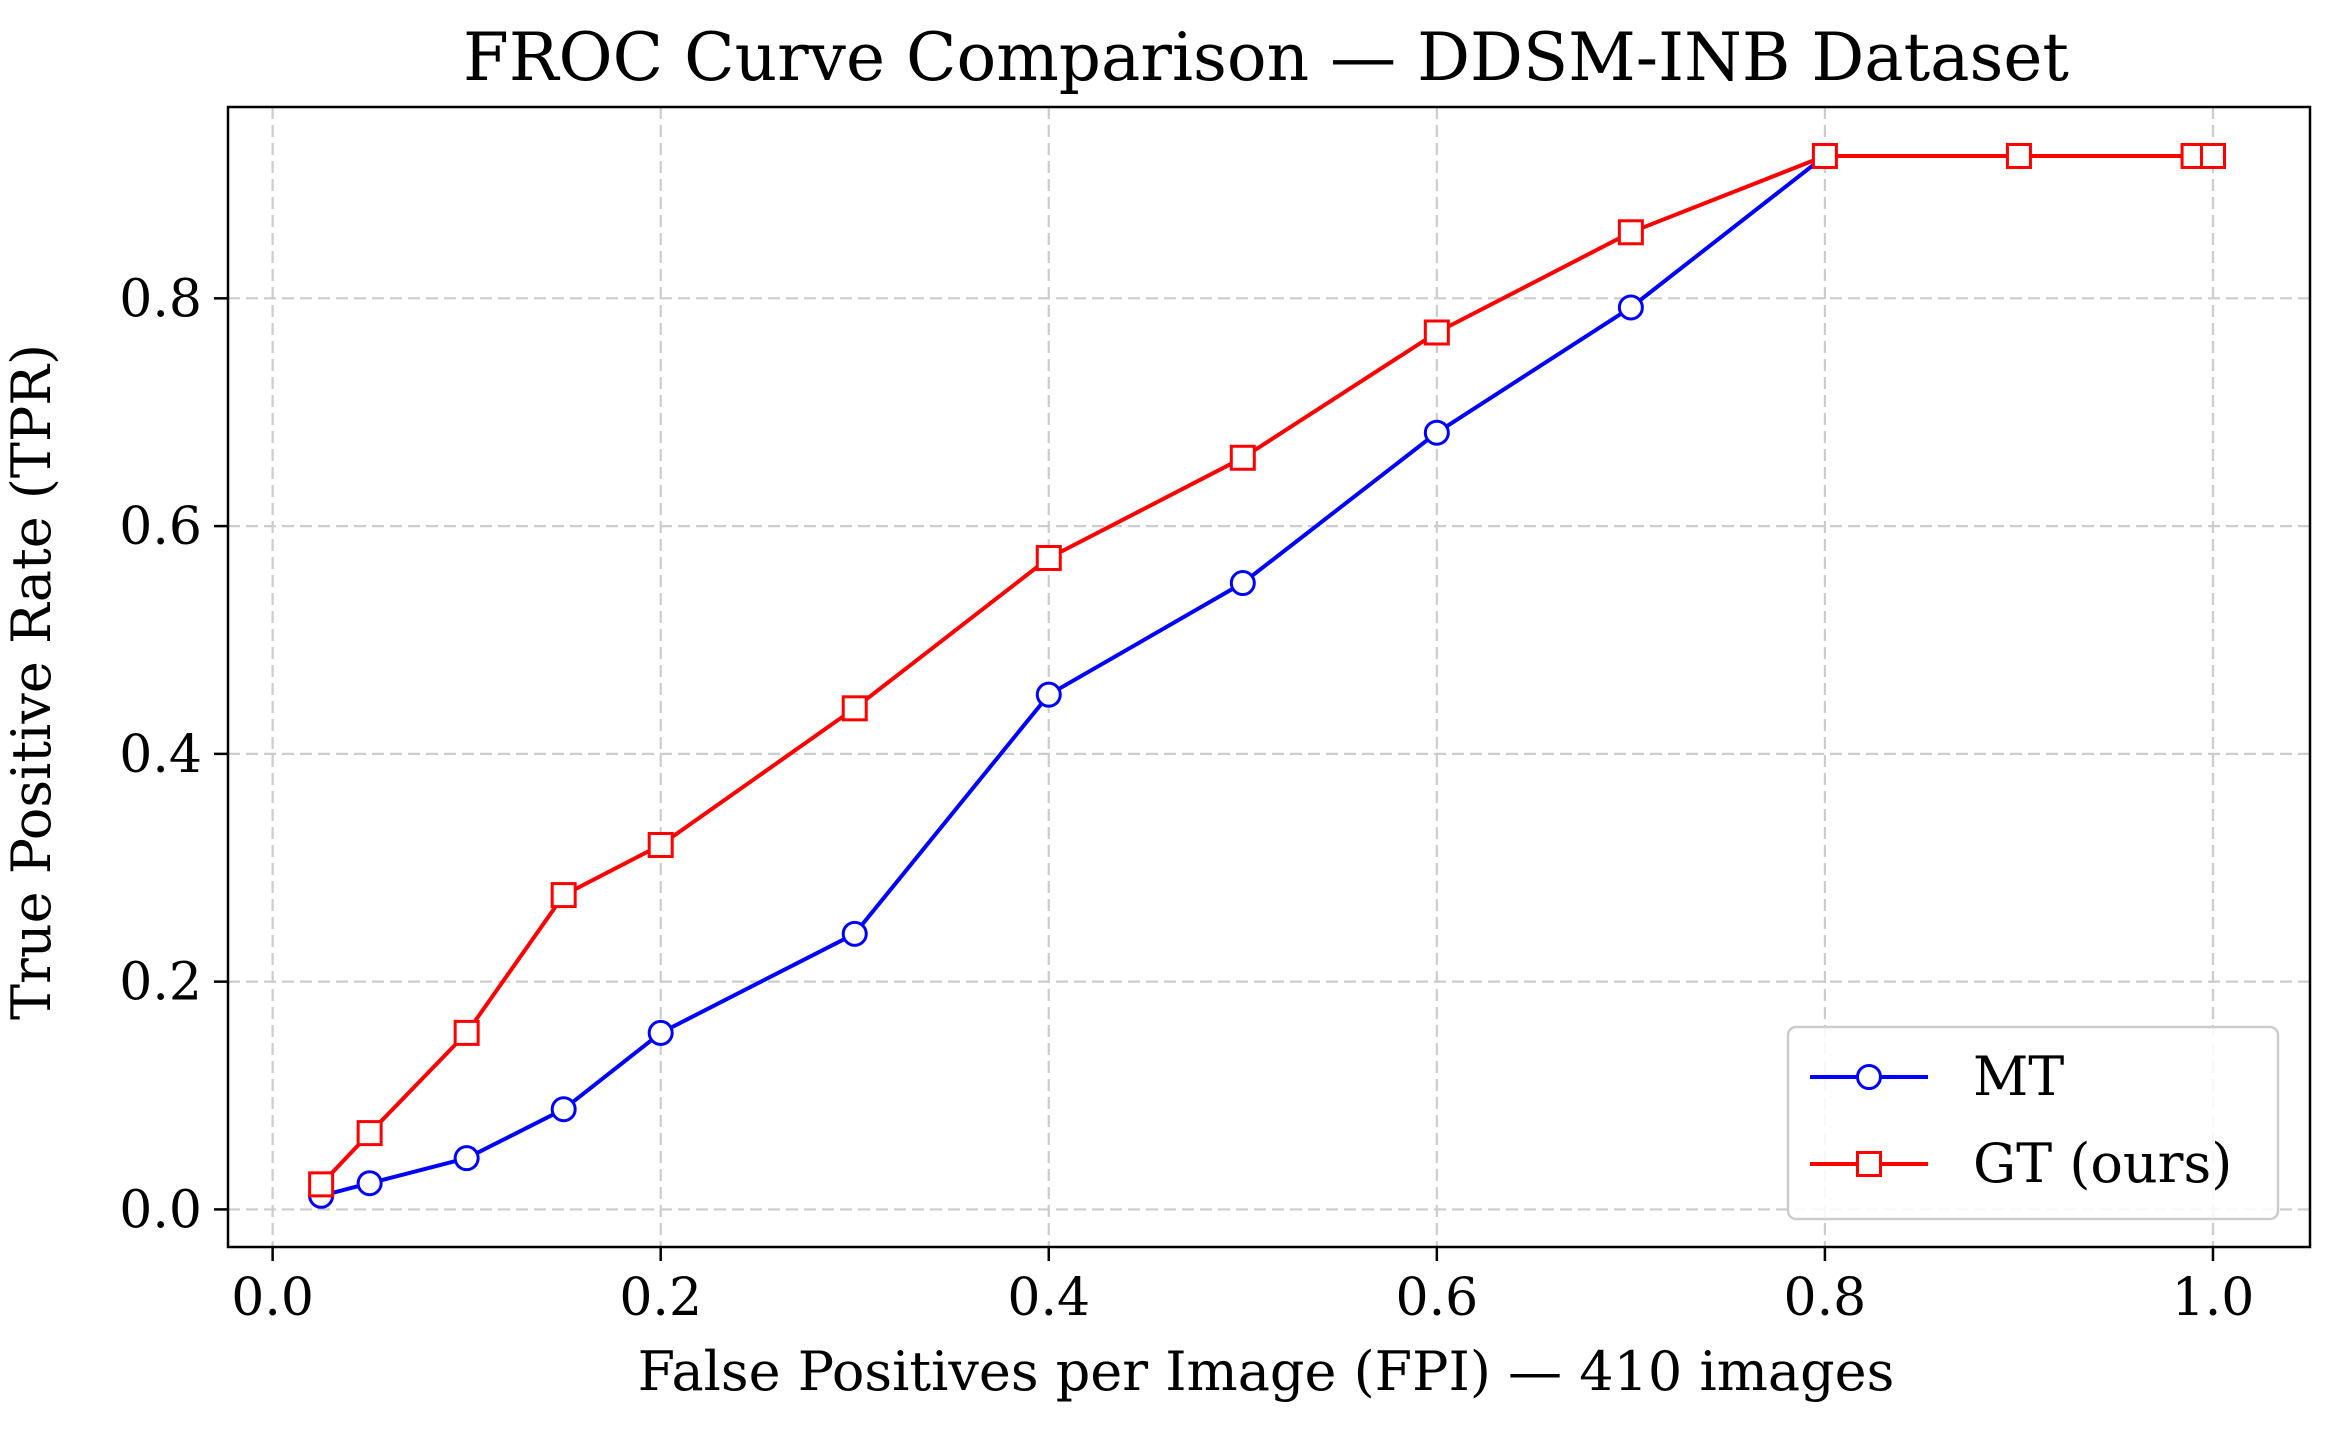 This screenshot has width=2333, height=1433. I want to click on legend-marker-mt, so click(1869, 1077).